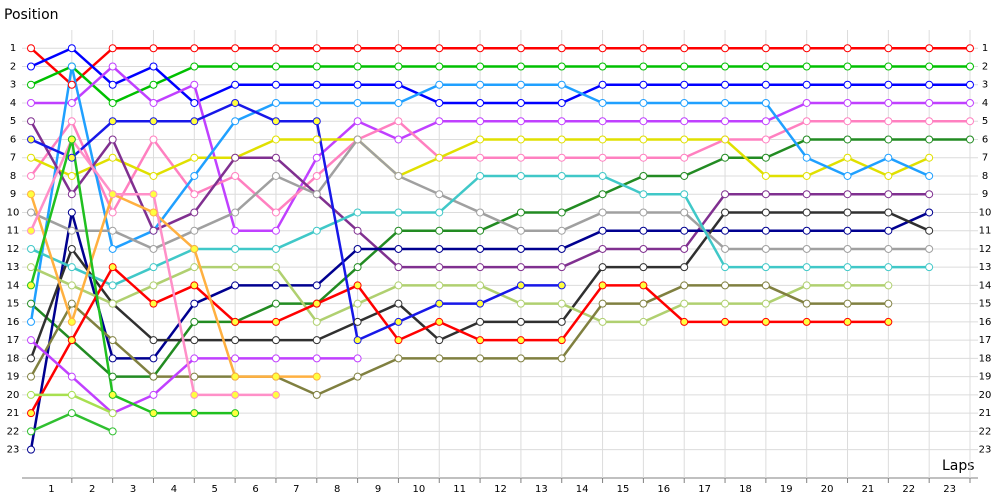  I want to click on x-tick-label: 9, so click(378, 489).